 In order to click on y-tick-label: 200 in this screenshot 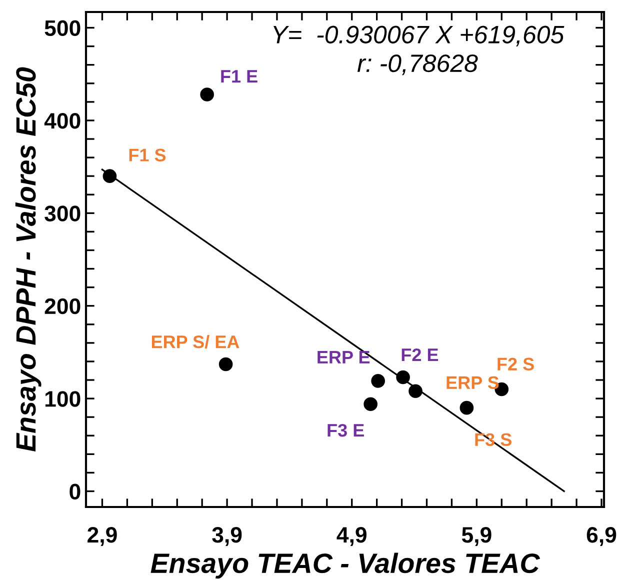, I will do `click(62, 306)`.